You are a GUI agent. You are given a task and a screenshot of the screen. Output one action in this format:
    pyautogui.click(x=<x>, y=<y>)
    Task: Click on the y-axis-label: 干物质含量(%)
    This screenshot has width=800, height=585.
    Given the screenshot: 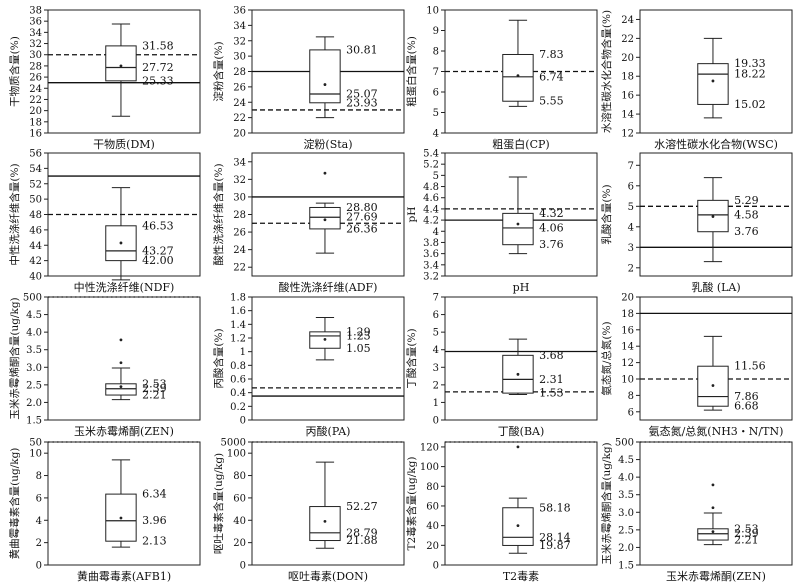 What is the action you would take?
    pyautogui.click(x=14, y=71)
    